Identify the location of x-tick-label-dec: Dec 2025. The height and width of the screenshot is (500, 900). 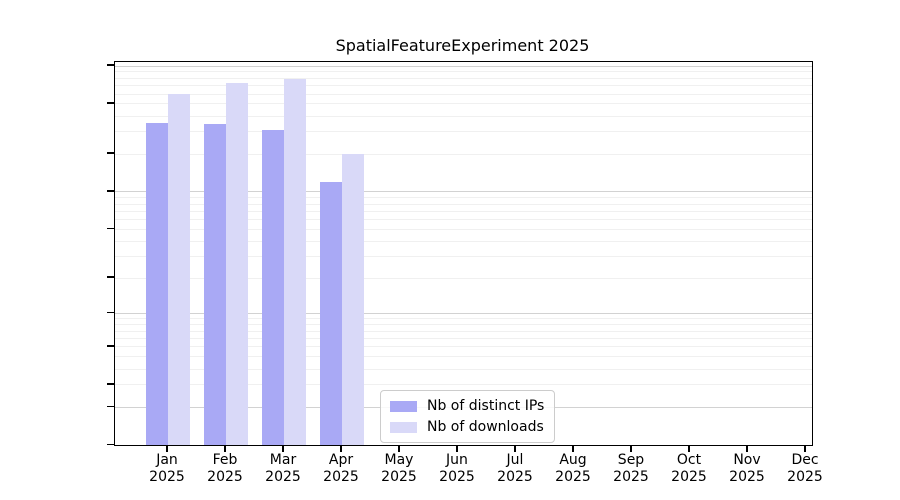
(805, 468).